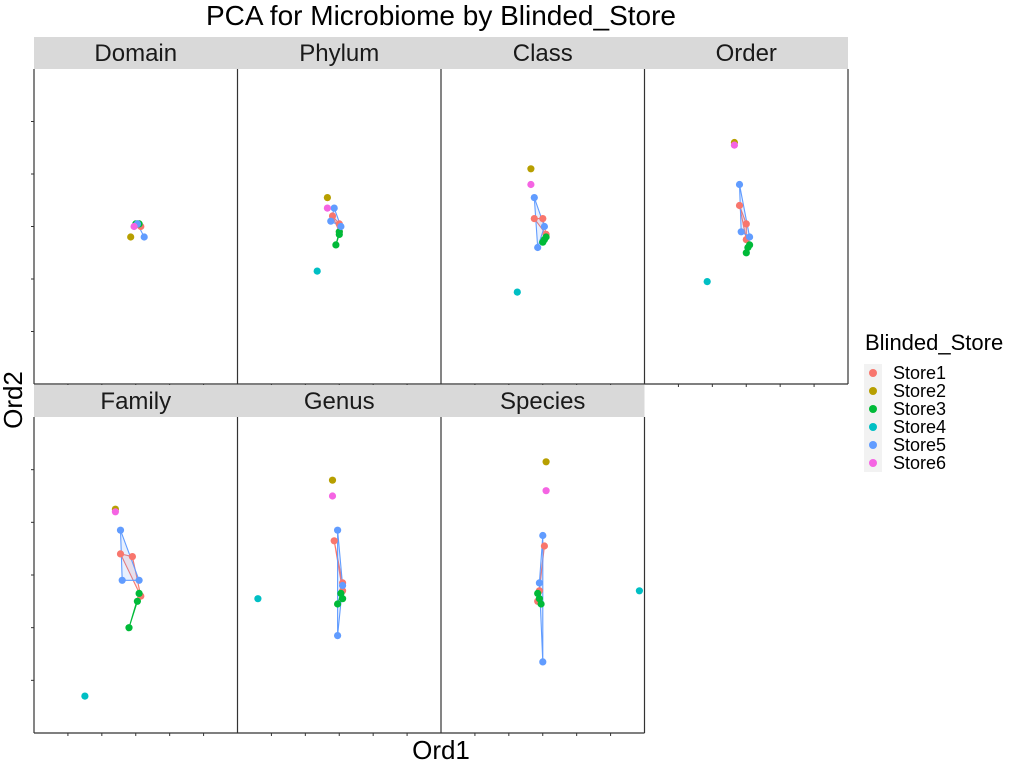  What do you see at coordinates (873, 409) in the screenshot?
I see `legend-key-store3` at bounding box center [873, 409].